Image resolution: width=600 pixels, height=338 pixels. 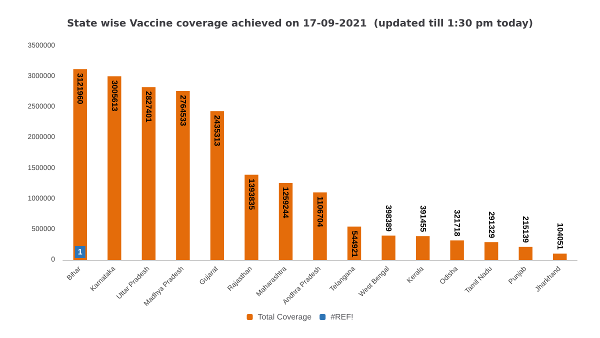 I want to click on data-label: 1106704, so click(x=320, y=212).